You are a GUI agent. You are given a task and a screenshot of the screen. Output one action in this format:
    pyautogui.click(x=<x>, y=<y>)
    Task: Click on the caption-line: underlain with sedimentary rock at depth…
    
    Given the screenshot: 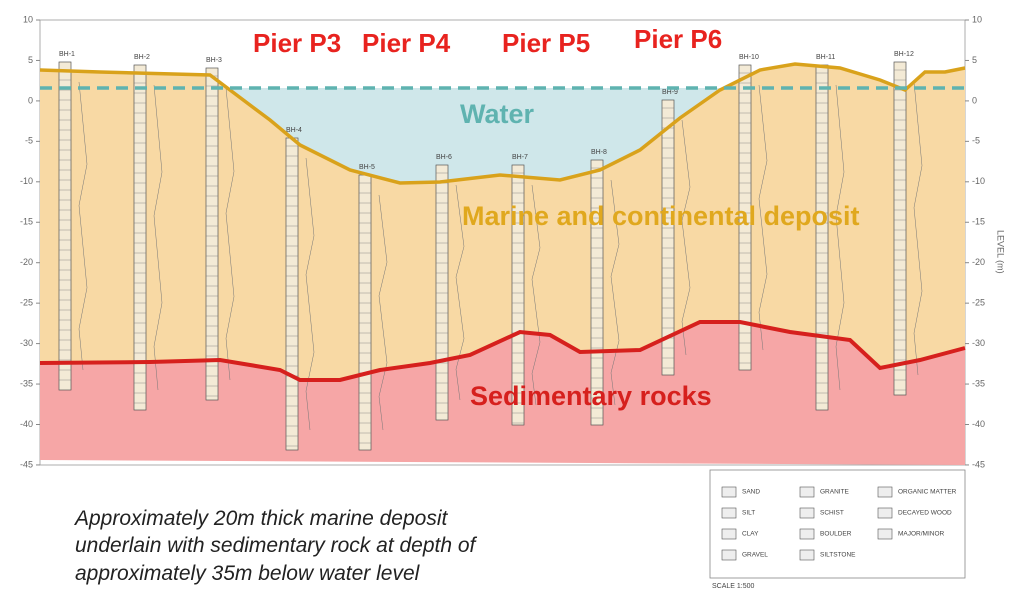 What is the action you would take?
    pyautogui.click(x=276, y=545)
    